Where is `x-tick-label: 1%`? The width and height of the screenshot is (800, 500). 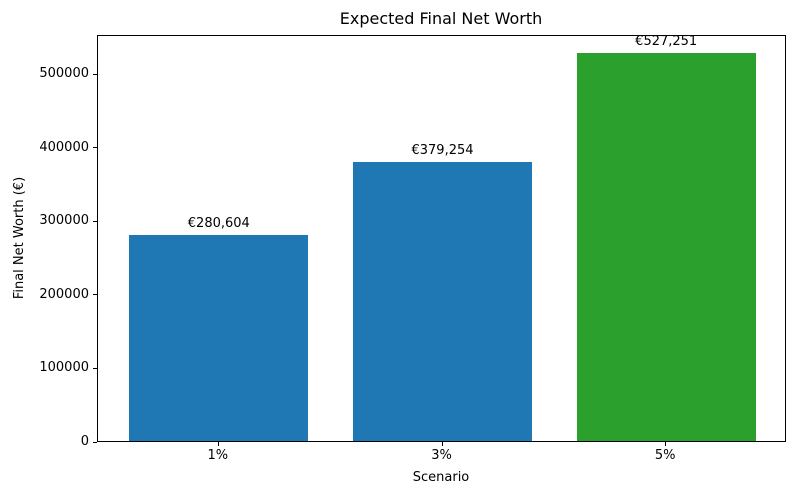 x-tick-label: 1% is located at coordinates (218, 455).